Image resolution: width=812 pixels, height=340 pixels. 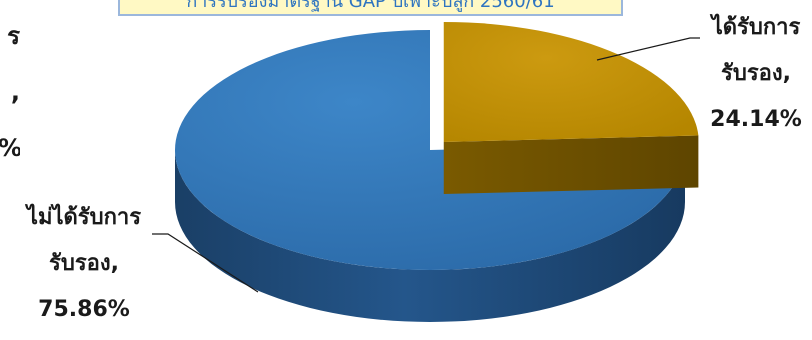 I want to click on clipped-left-label-line-3: %, so click(x=10, y=148).